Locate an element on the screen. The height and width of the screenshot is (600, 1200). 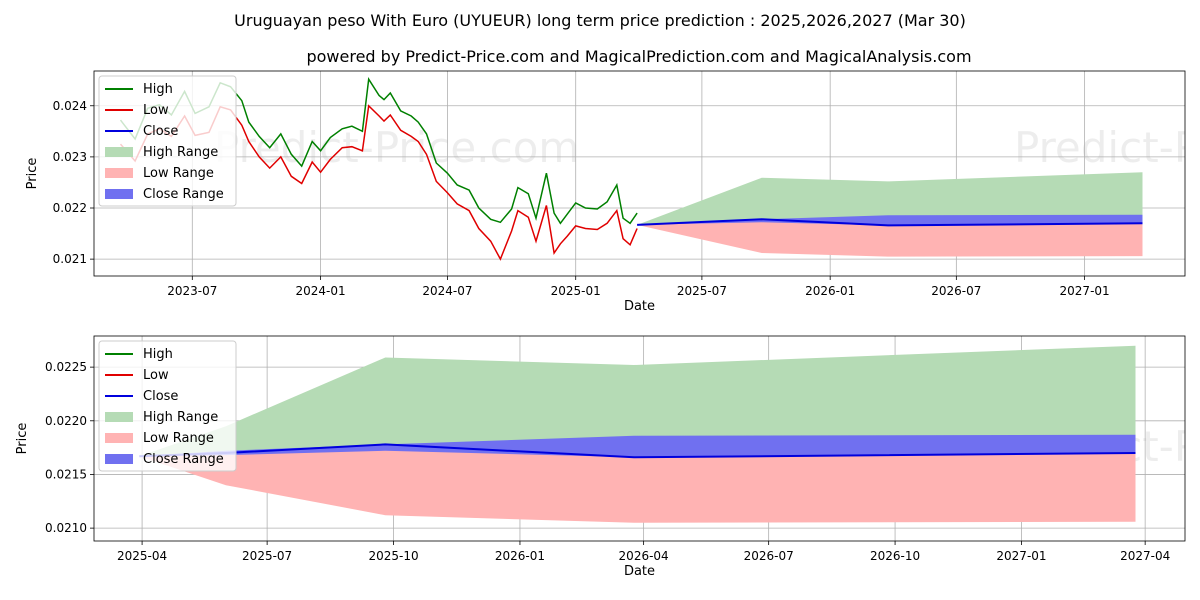
y-tick-label: 0.0210 is located at coordinates (66, 528).